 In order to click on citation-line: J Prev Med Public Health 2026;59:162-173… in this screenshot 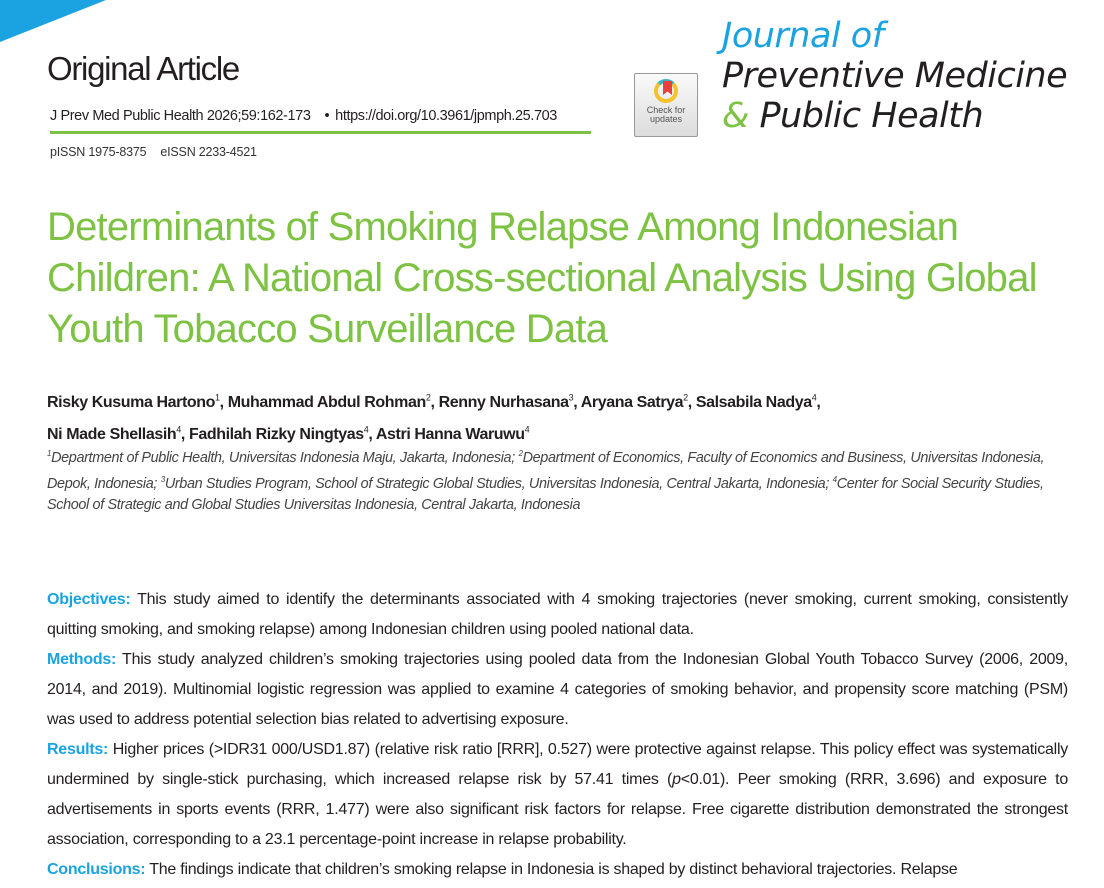, I will do `click(303, 116)`.